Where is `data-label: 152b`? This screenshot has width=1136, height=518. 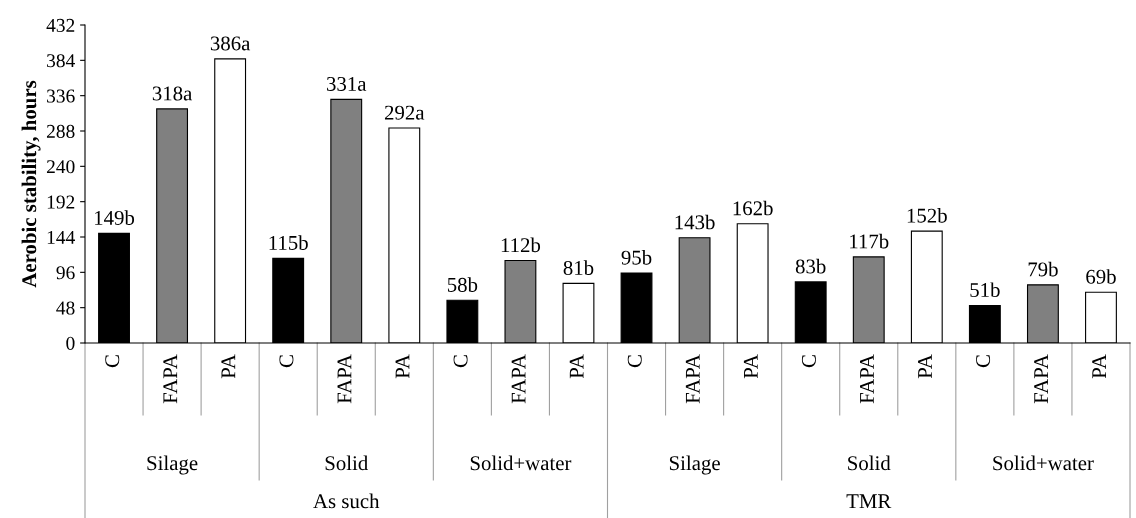 data-label: 152b is located at coordinates (927, 215).